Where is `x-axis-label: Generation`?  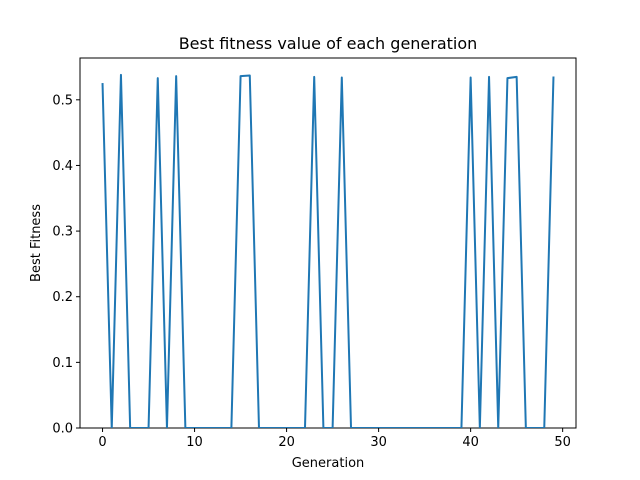 x-axis-label: Generation is located at coordinates (328, 463).